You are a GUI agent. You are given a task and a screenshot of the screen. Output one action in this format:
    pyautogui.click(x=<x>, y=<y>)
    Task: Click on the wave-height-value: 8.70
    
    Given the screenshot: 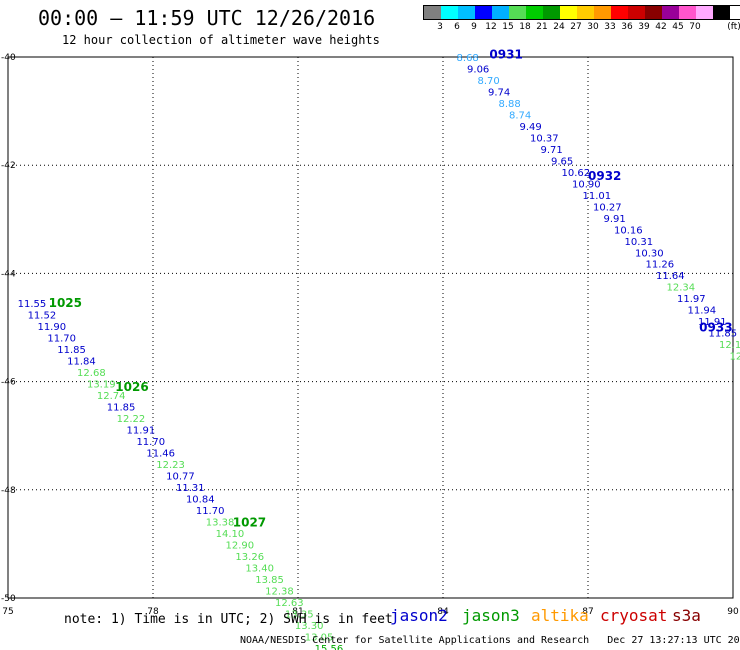 What is the action you would take?
    pyautogui.click(x=489, y=81)
    